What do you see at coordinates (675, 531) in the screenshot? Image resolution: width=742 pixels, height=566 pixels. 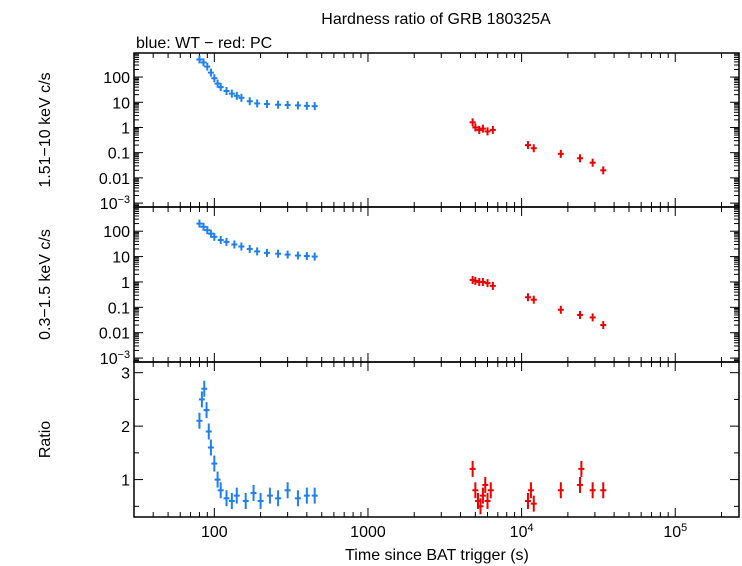 I see `x-tick-label: 10⁵` at bounding box center [675, 531].